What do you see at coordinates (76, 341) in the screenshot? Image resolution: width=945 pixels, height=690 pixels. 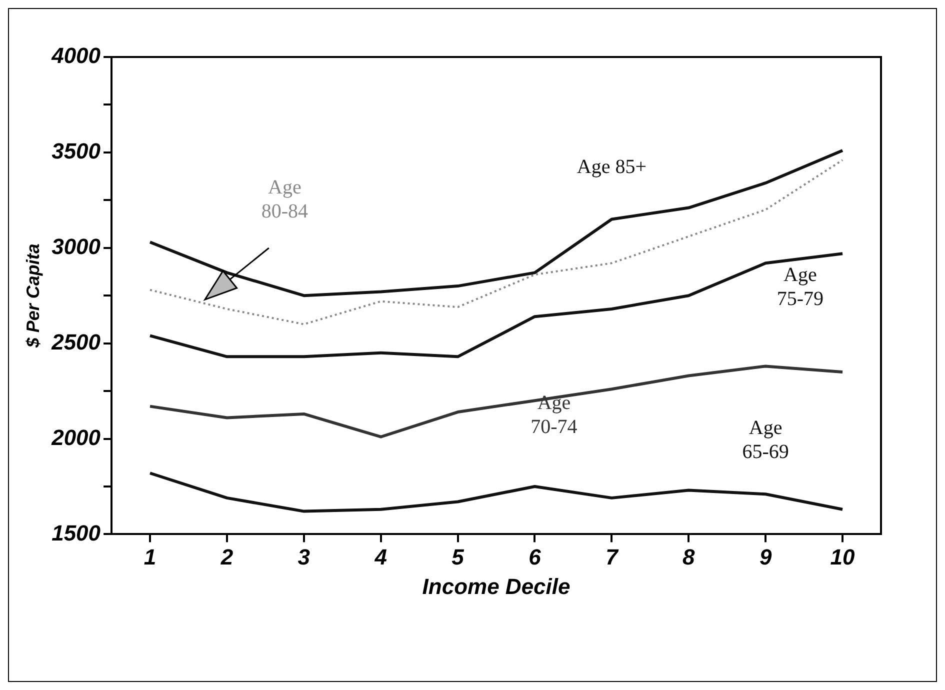 I see `y-tick-label: 2500` at bounding box center [76, 341].